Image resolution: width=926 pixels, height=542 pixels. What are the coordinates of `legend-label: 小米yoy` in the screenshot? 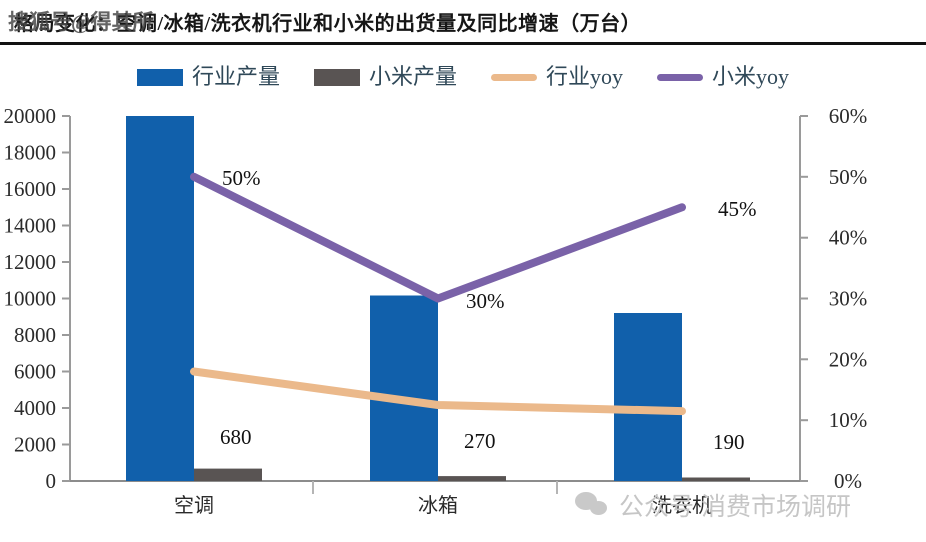 It's located at (751, 76).